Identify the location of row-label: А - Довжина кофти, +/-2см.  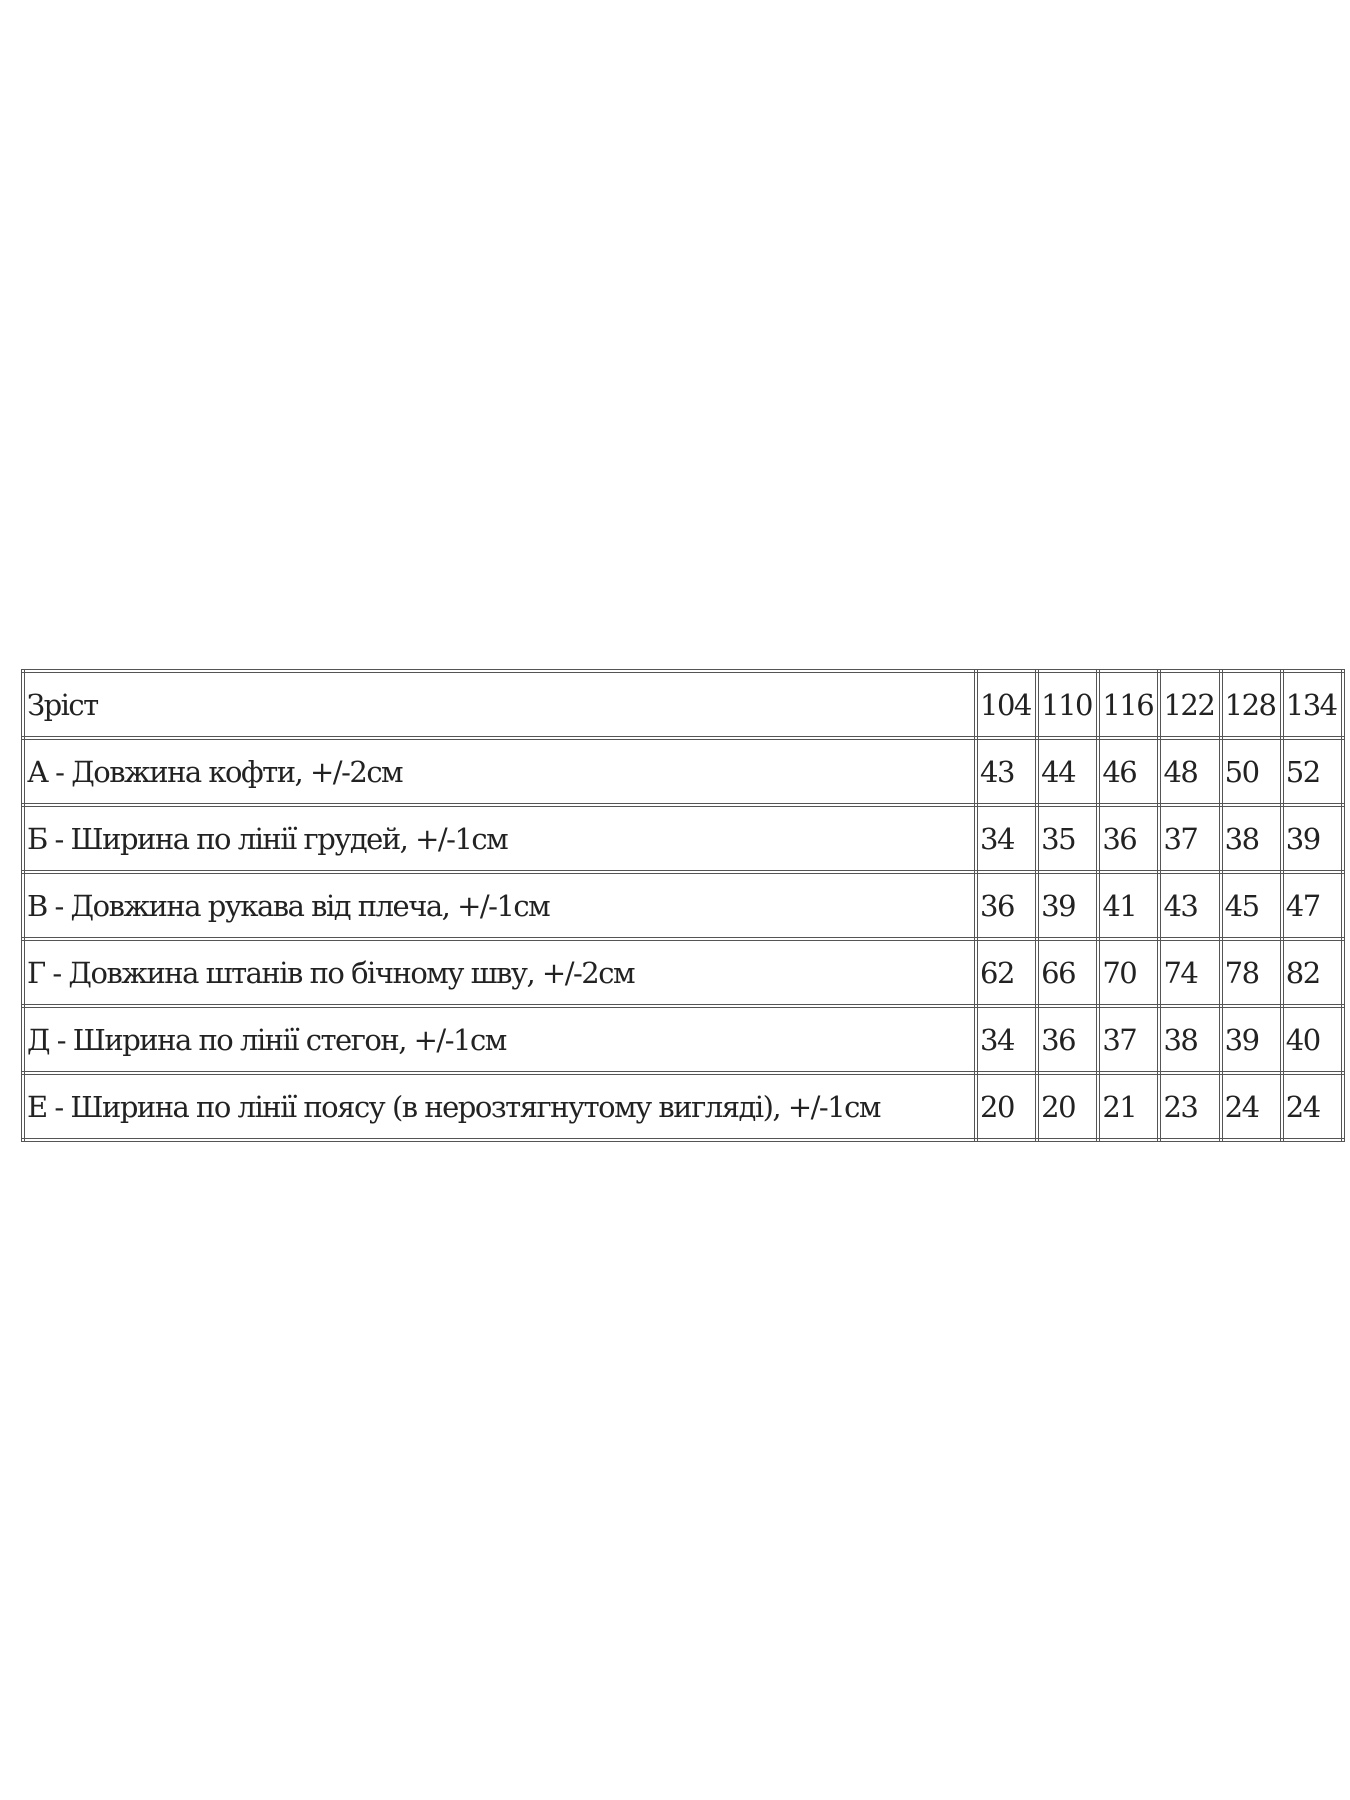
(499, 771).